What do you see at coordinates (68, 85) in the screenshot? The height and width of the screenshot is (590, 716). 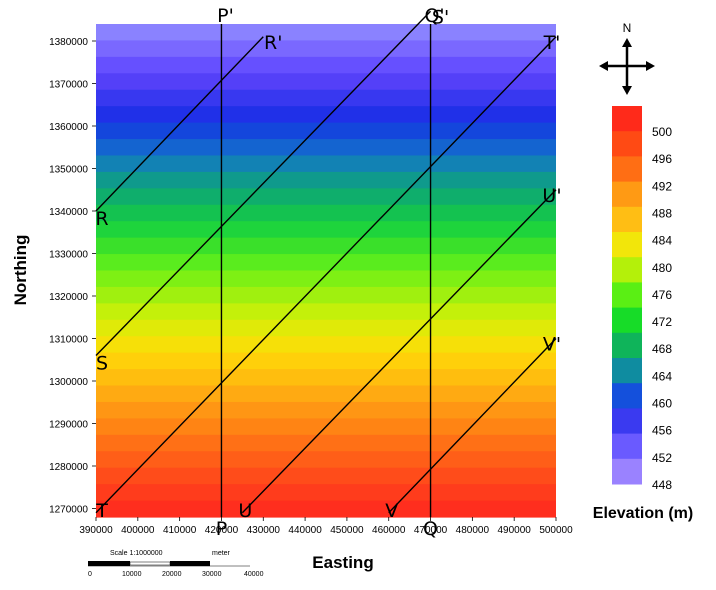 I see `y-tick-label: 1370000` at bounding box center [68, 85].